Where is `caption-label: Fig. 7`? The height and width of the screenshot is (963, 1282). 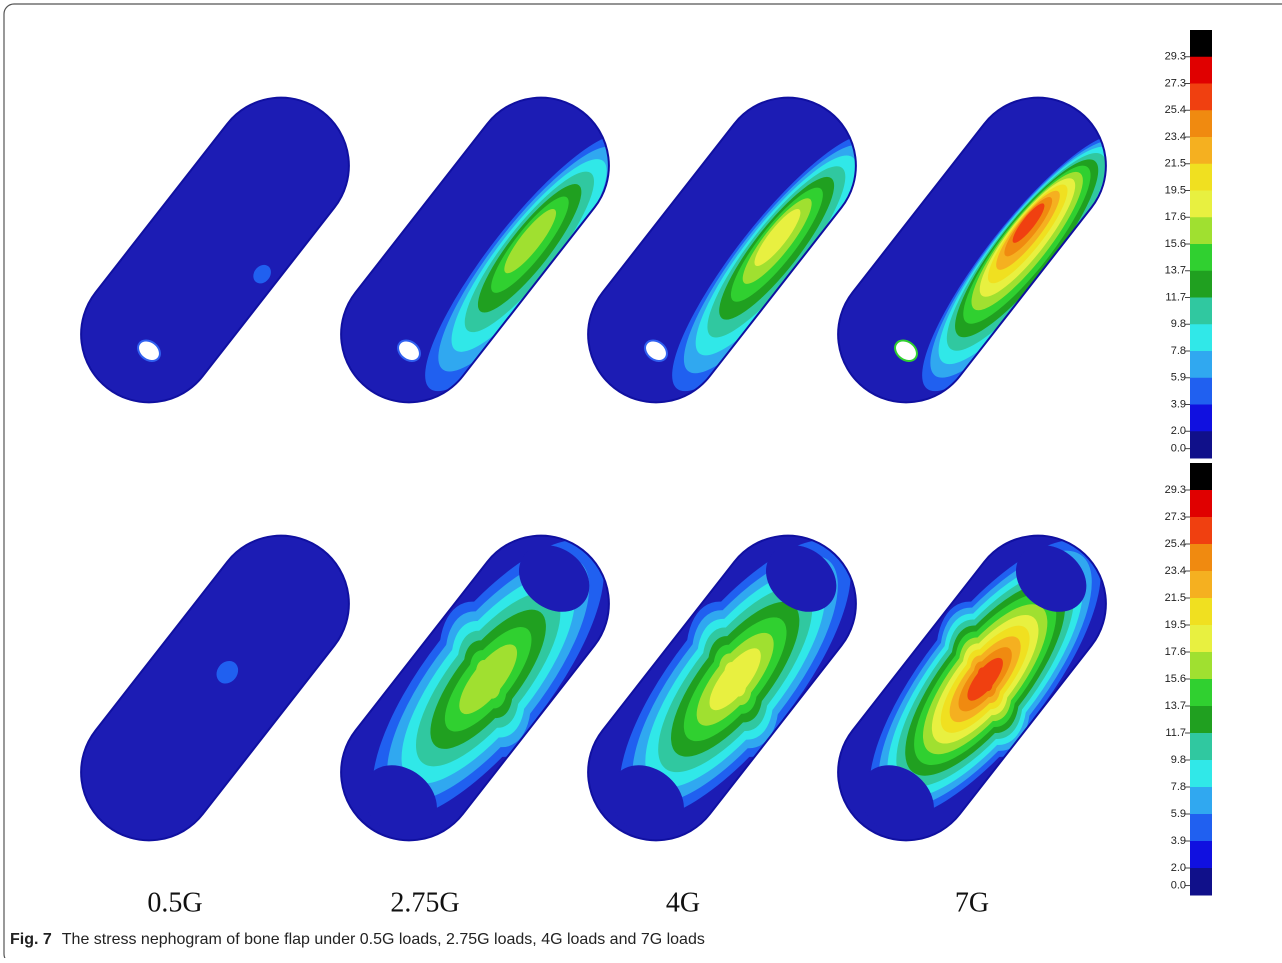
caption-label: Fig. 7 is located at coordinates (31, 939).